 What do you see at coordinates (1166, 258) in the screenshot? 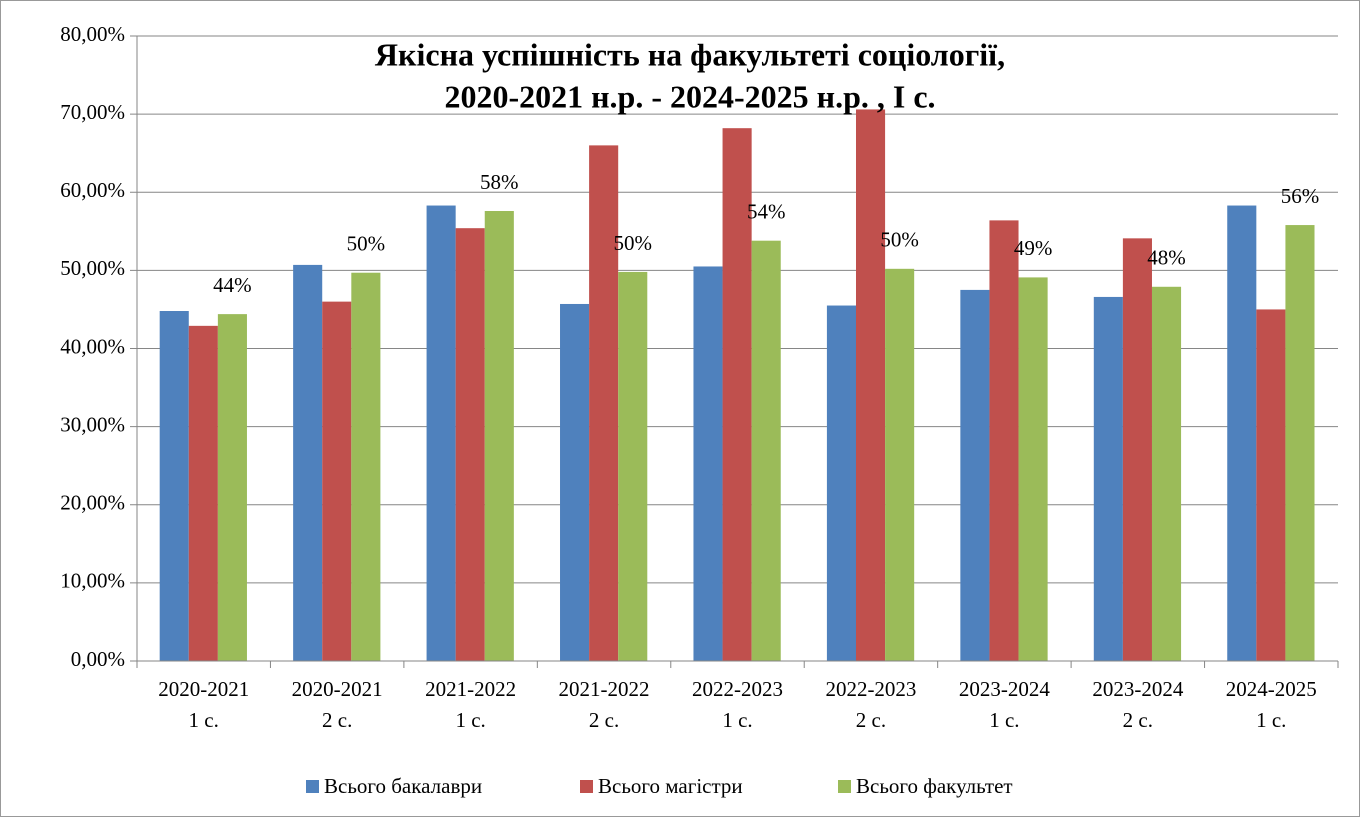
I see `data-label: 48%` at bounding box center [1166, 258].